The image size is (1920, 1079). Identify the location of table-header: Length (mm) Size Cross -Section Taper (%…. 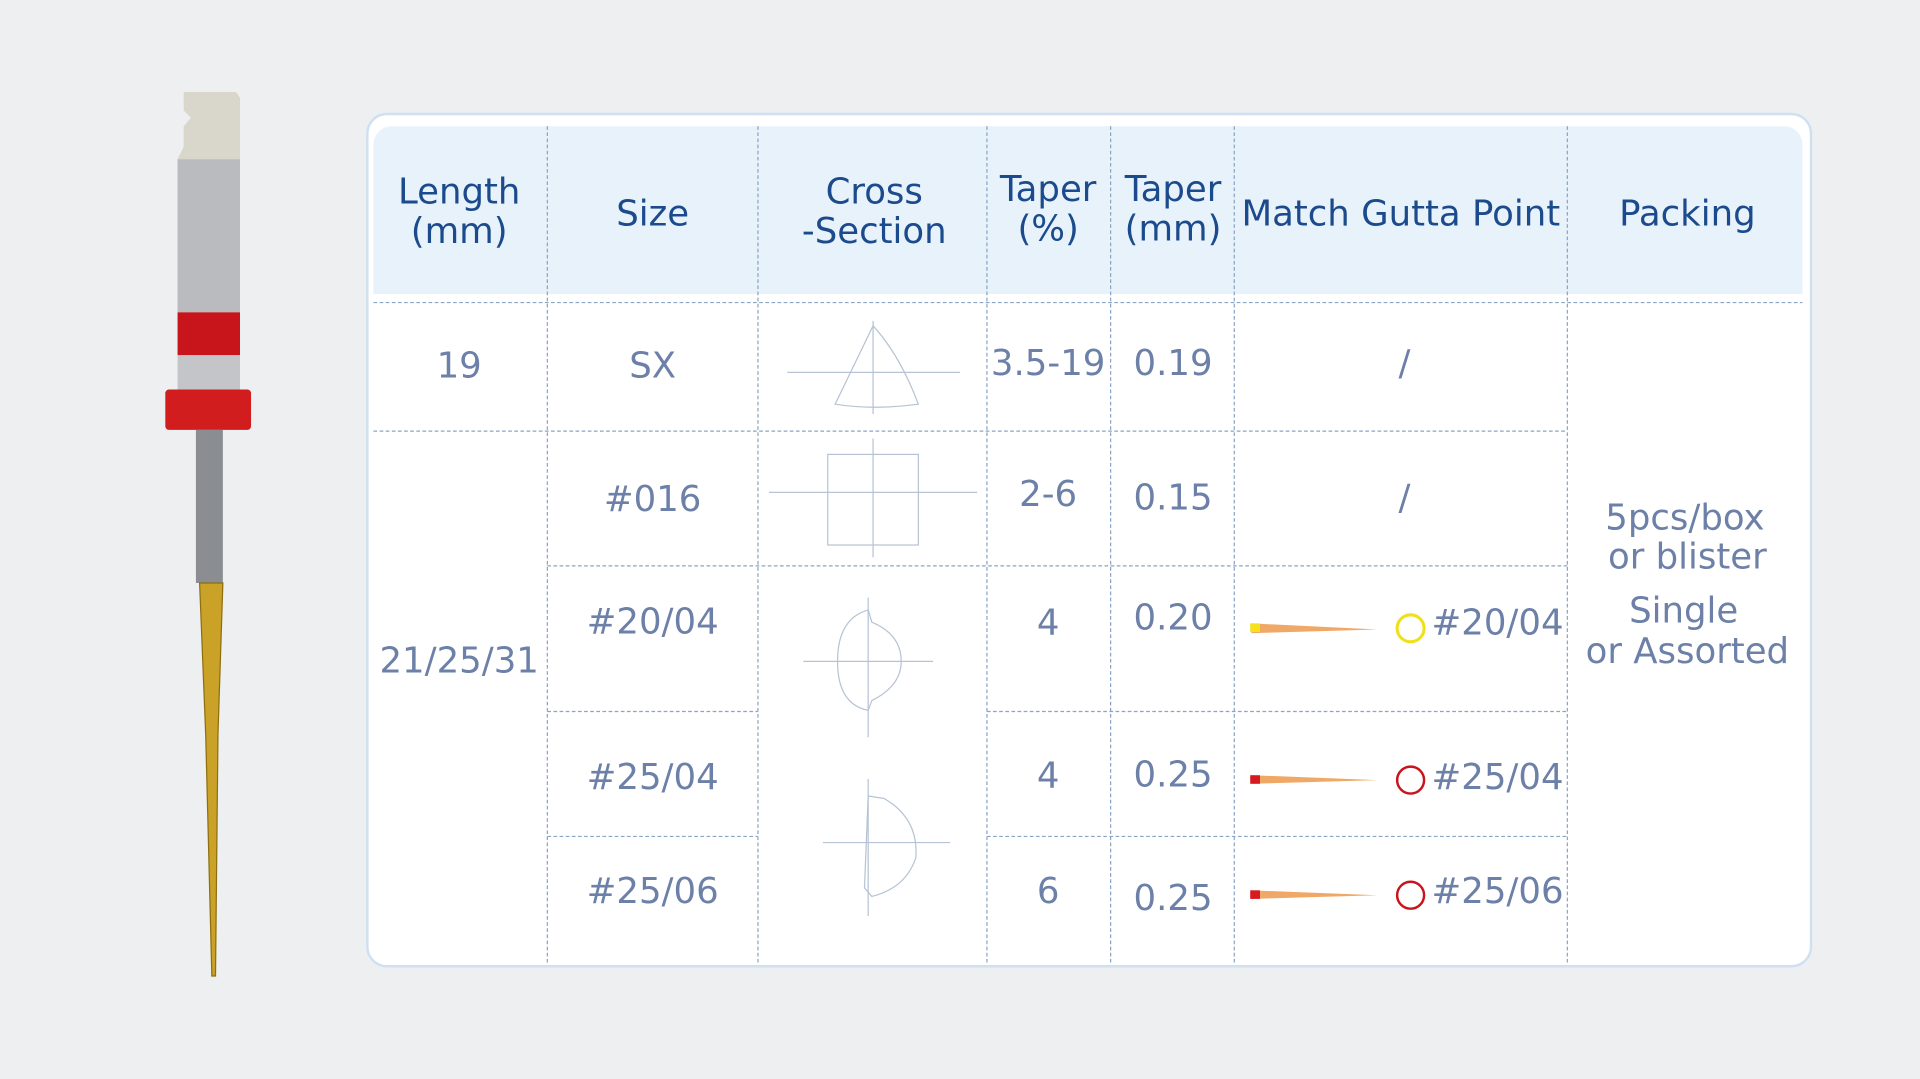
(1077, 210).